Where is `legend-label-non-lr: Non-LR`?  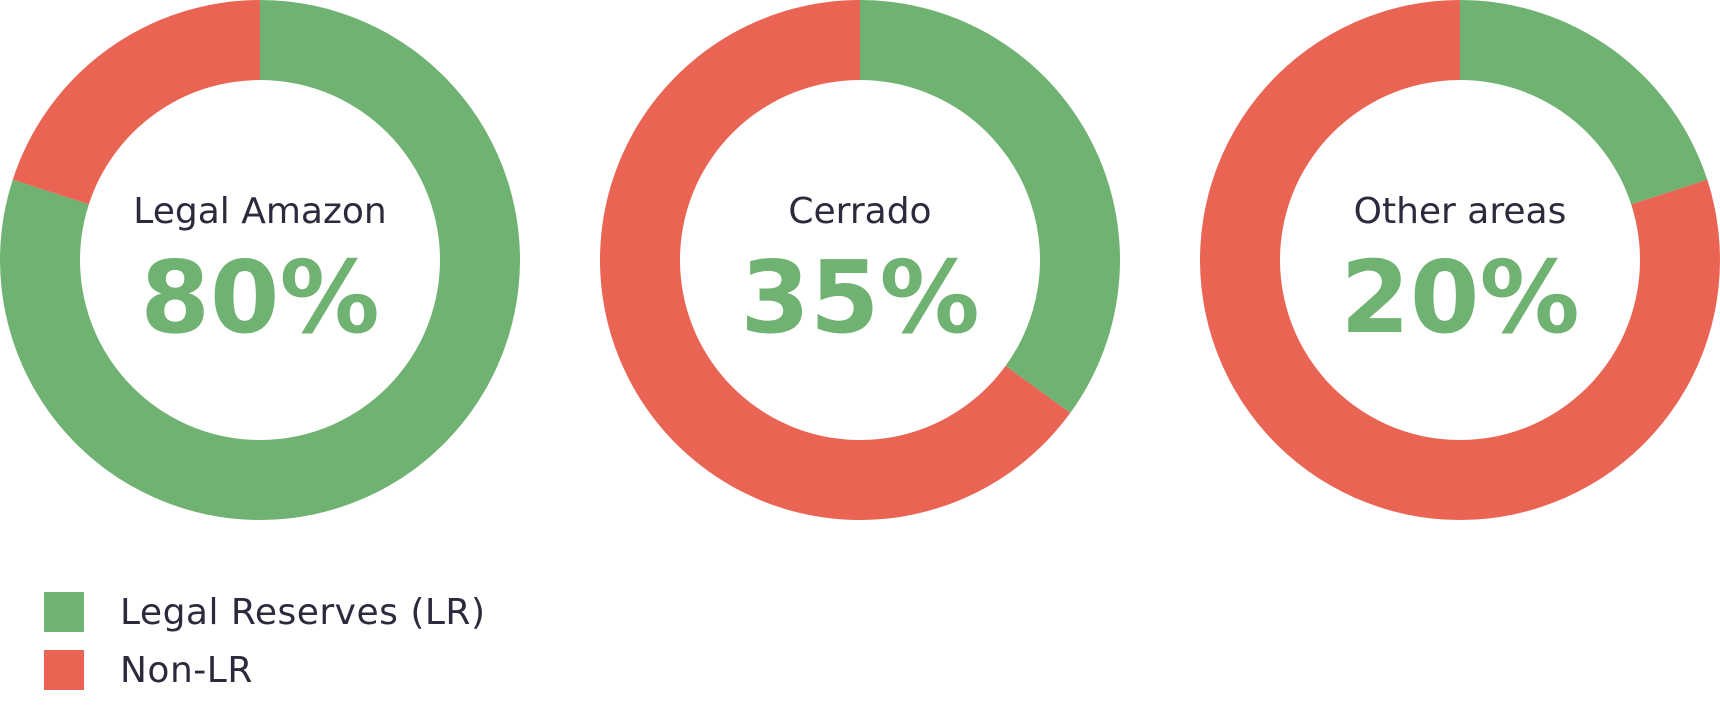
legend-label-non-lr: Non-LR is located at coordinates (186, 670).